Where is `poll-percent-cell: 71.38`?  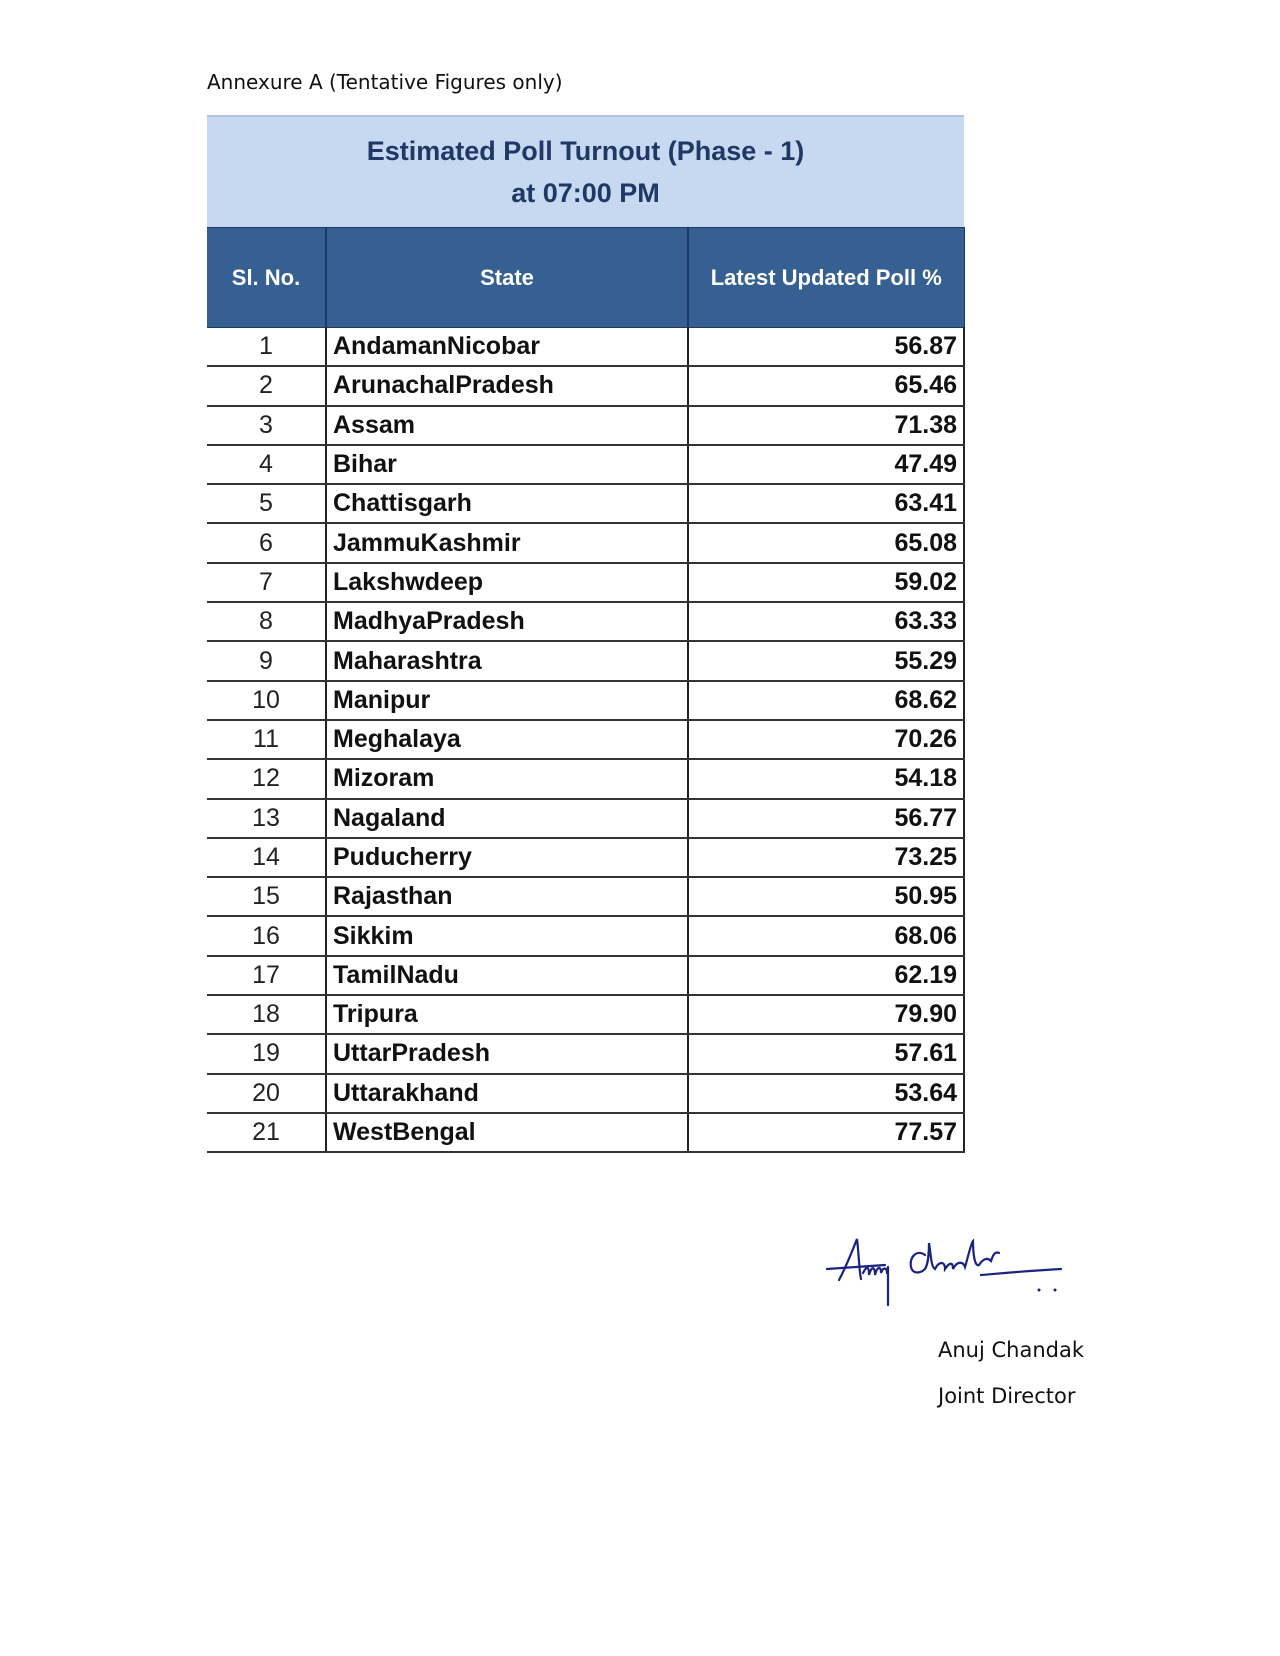
poll-percent-cell: 71.38 is located at coordinates (826, 425).